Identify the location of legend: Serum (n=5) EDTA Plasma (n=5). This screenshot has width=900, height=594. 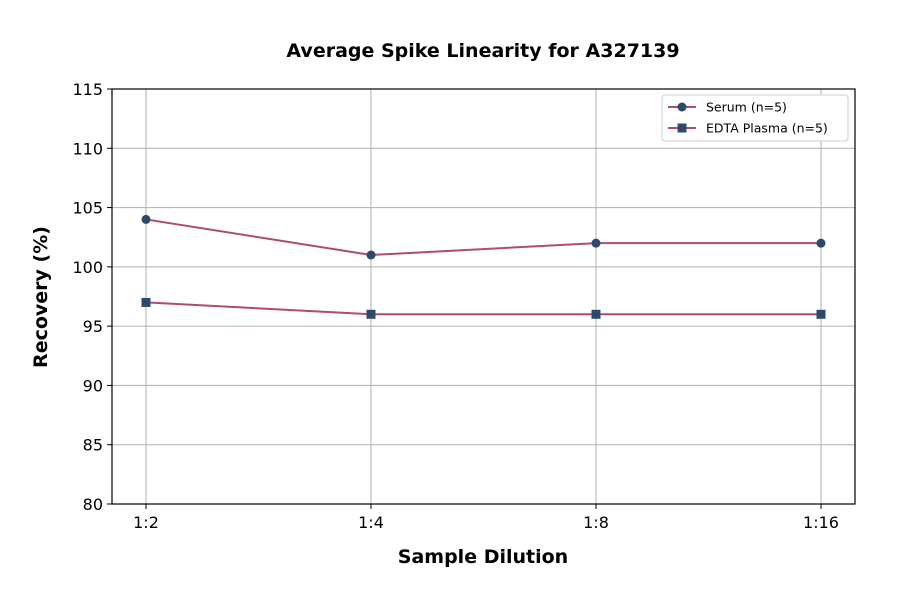
(755, 118).